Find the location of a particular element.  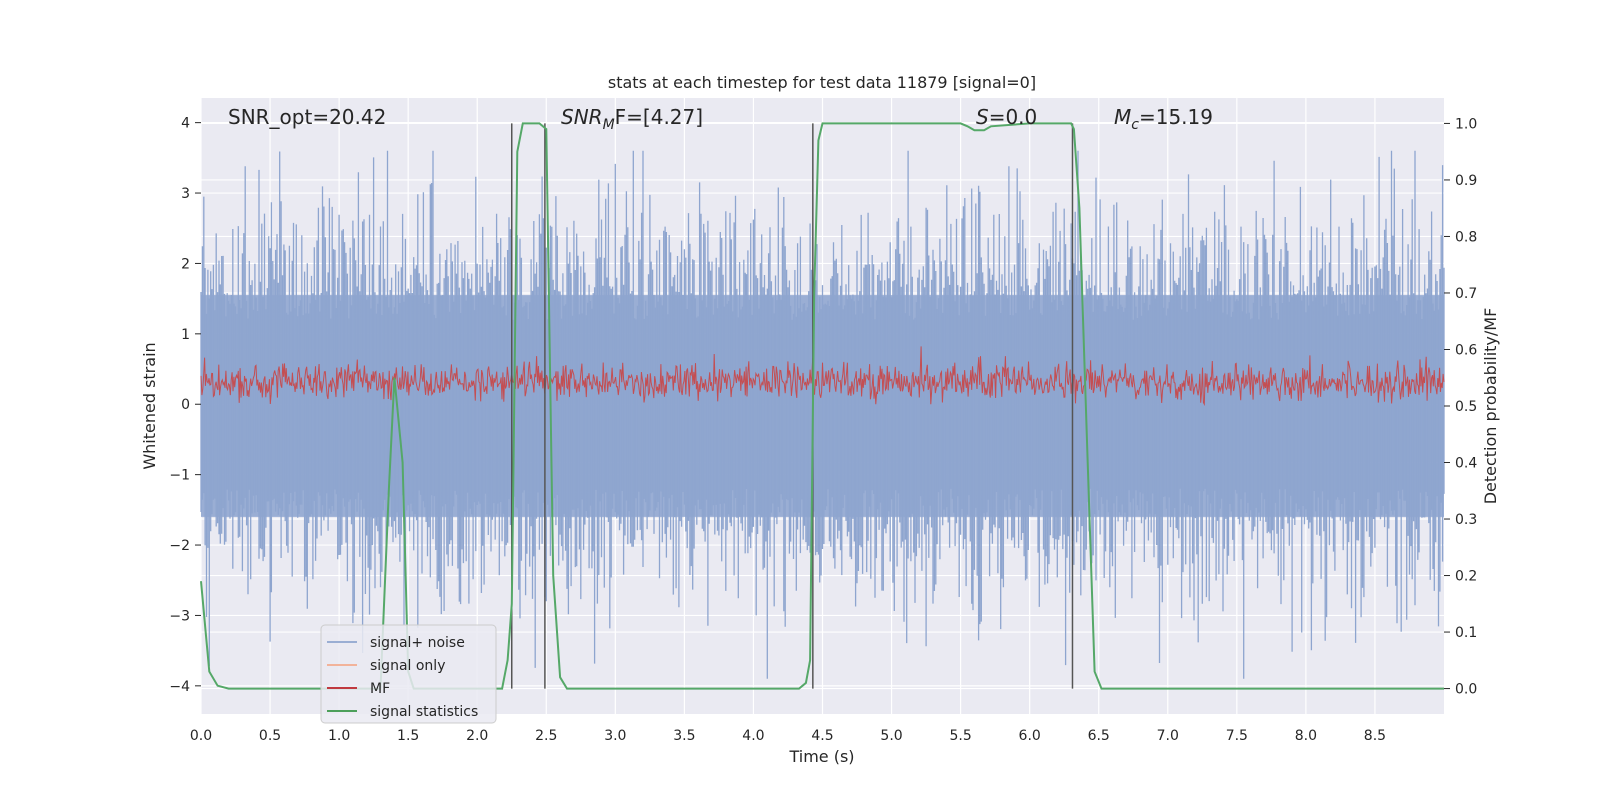

x-tick-label: 1.5 is located at coordinates (408, 736).